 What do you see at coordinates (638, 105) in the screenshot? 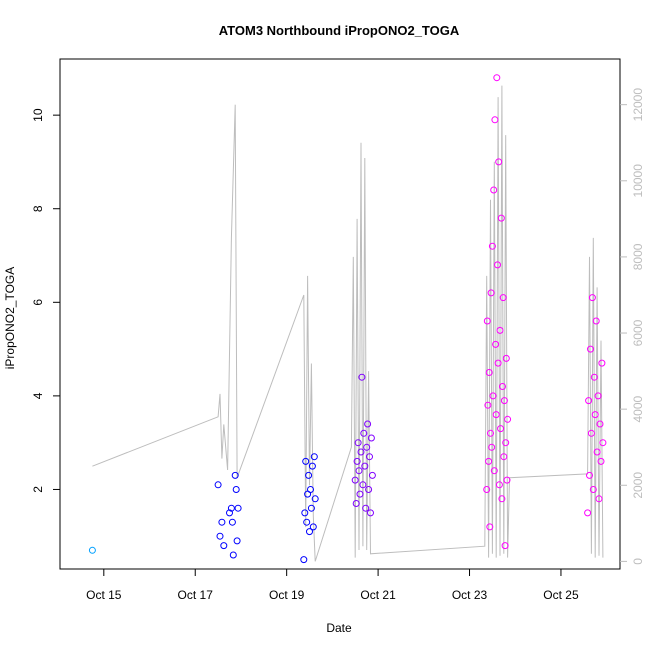
I see `y2-tick-label: 12000` at bounding box center [638, 105].